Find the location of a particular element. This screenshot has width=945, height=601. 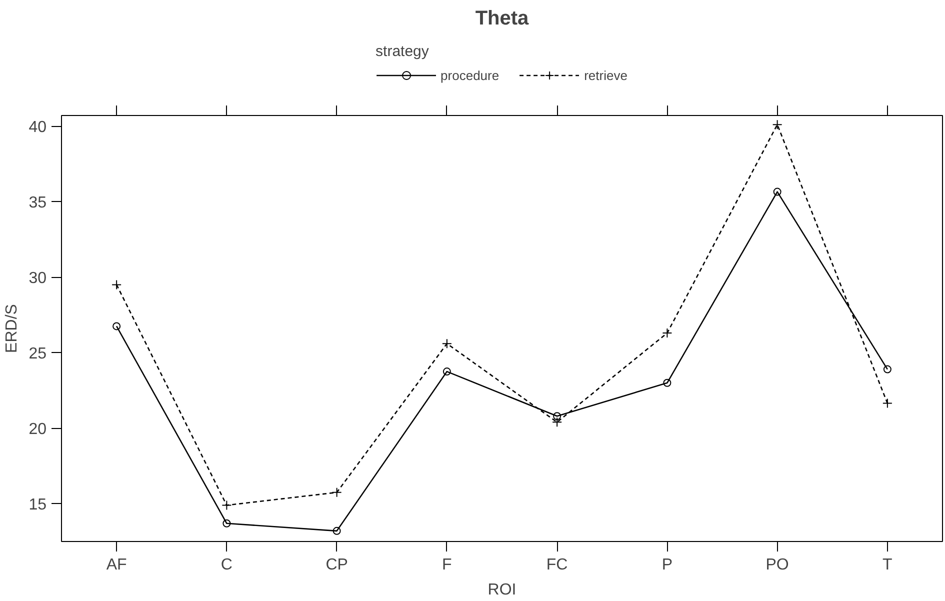

x-tick-label: T is located at coordinates (887, 565).